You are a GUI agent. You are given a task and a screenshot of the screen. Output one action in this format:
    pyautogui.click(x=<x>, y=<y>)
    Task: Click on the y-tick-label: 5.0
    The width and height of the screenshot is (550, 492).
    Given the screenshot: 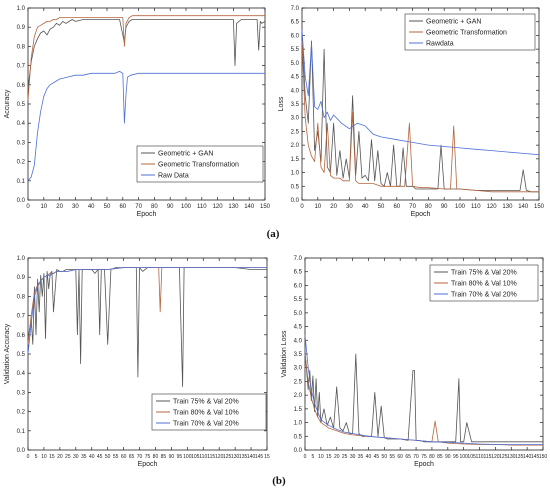 What is the action you would take?
    pyautogui.click(x=298, y=314)
    